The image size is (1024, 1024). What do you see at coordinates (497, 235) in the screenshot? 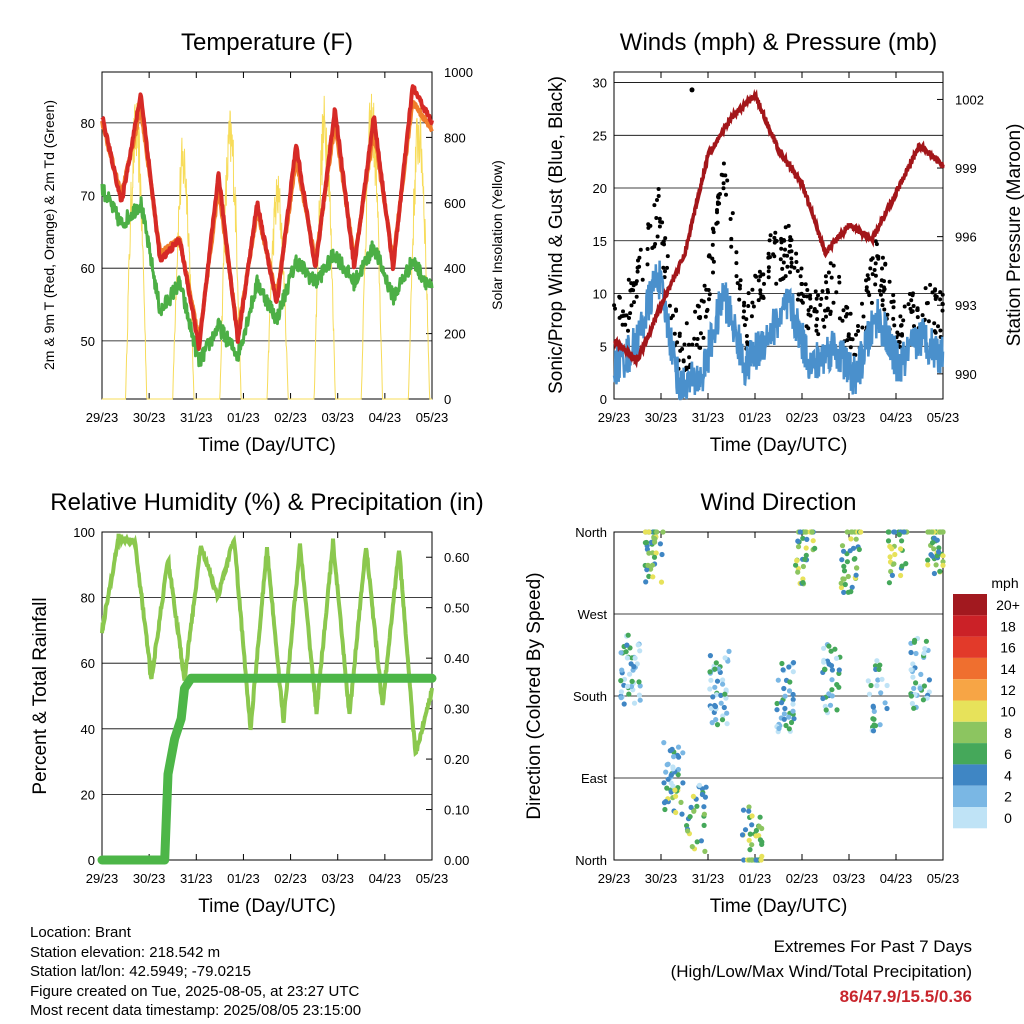
I see `temperature-y2-axis-label: Solar Insolation (Yellow)` at bounding box center [497, 235].